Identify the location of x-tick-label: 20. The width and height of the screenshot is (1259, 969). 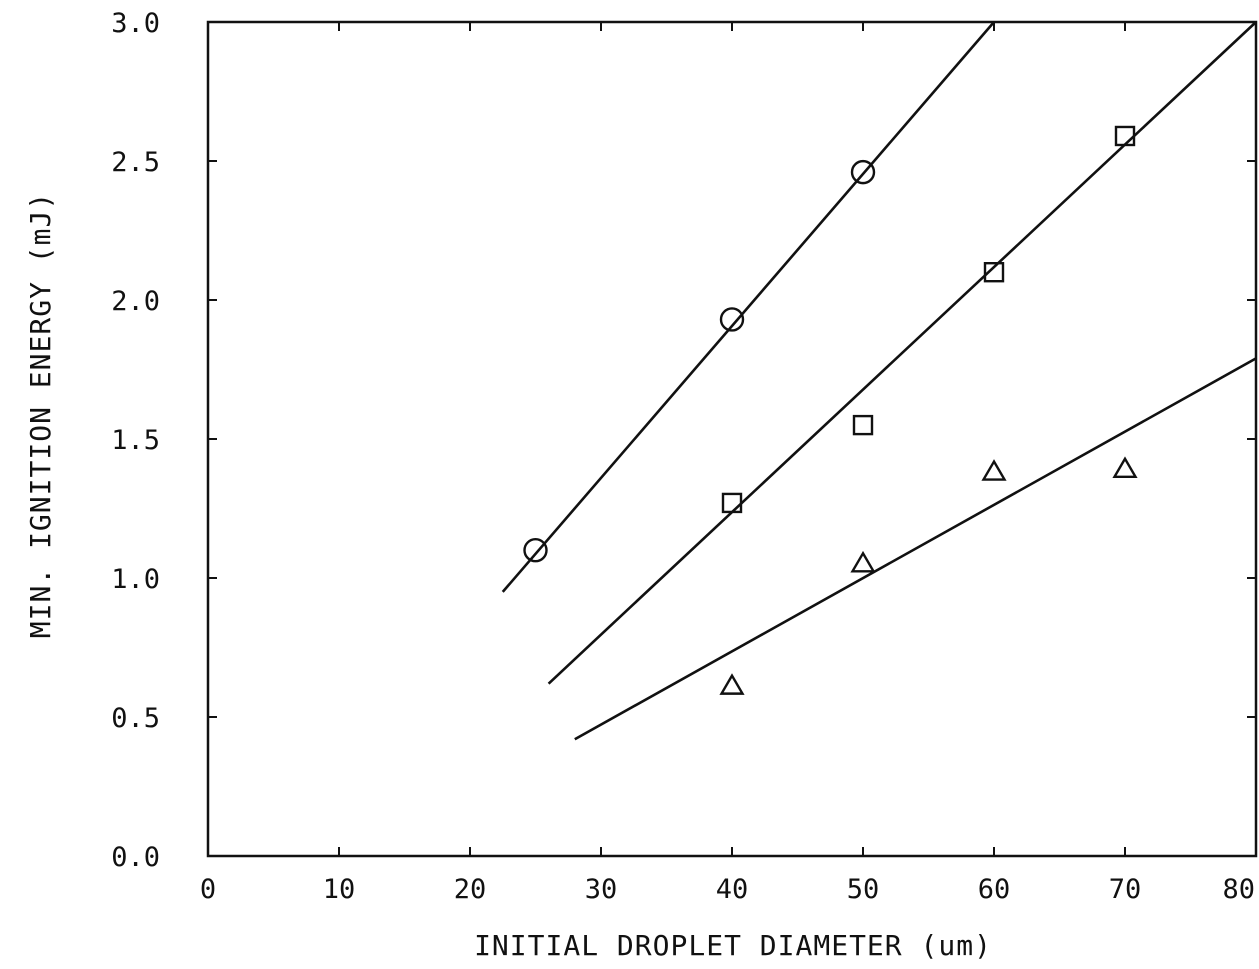
(470, 889).